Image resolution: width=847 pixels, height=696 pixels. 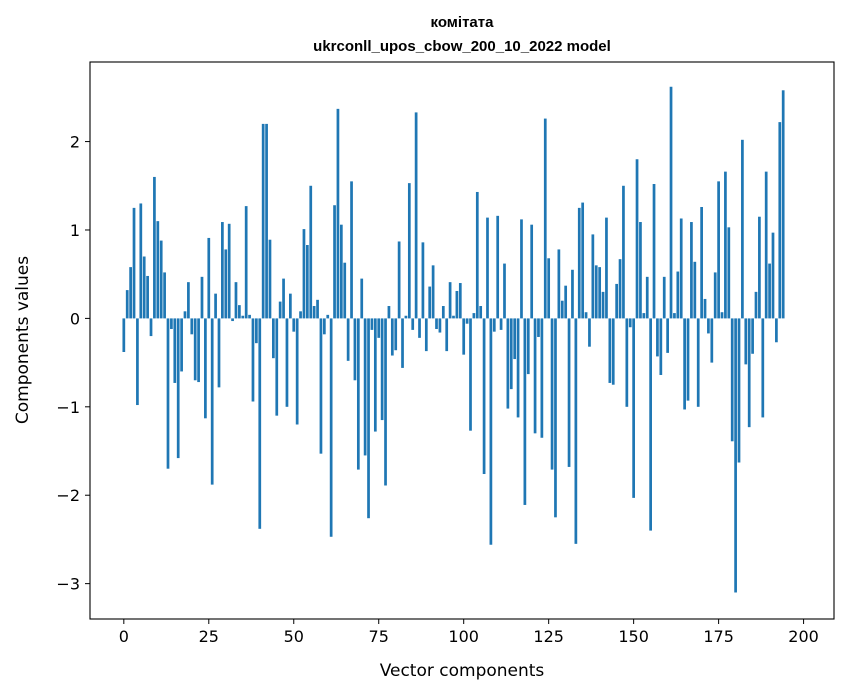 I want to click on y-axis-ticks: −3 −2 −1 0 1 2, so click(x=73, y=363).